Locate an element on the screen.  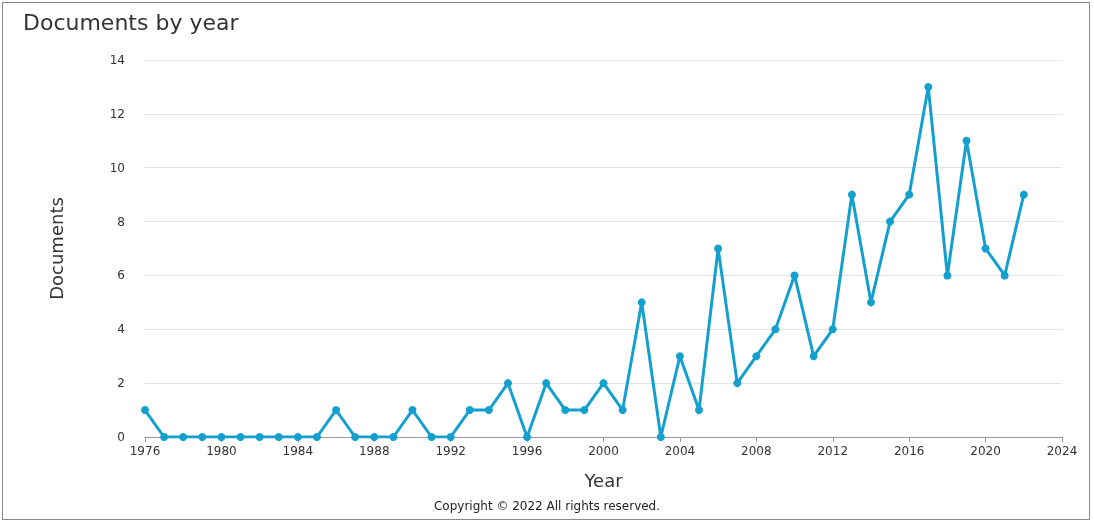
chart-title: Documents by year is located at coordinates (131, 22).